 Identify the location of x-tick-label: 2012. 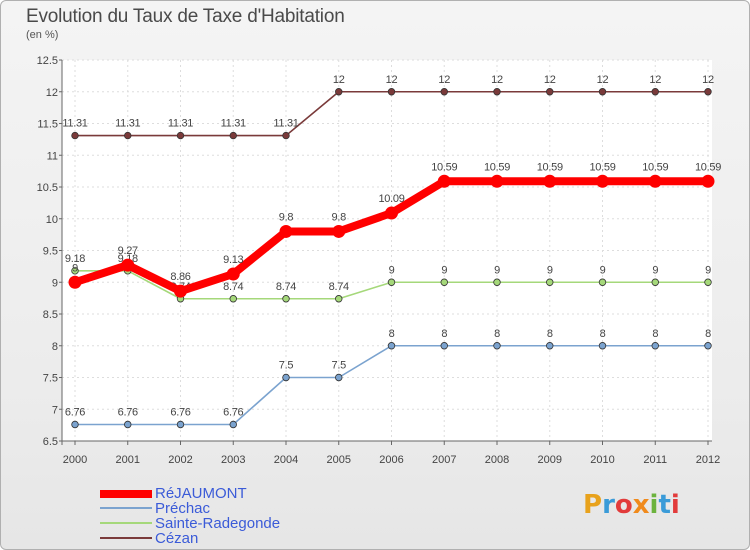
(708, 460).